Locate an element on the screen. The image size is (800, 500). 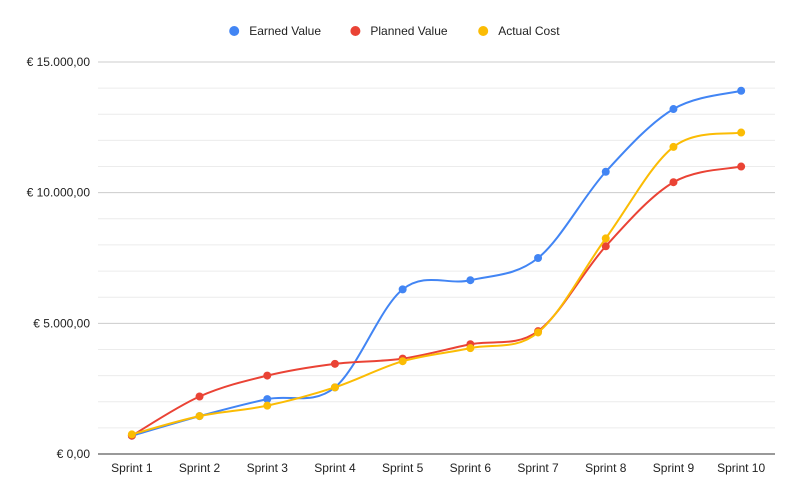
legend-item-earned-value: Earned Value is located at coordinates (275, 31).